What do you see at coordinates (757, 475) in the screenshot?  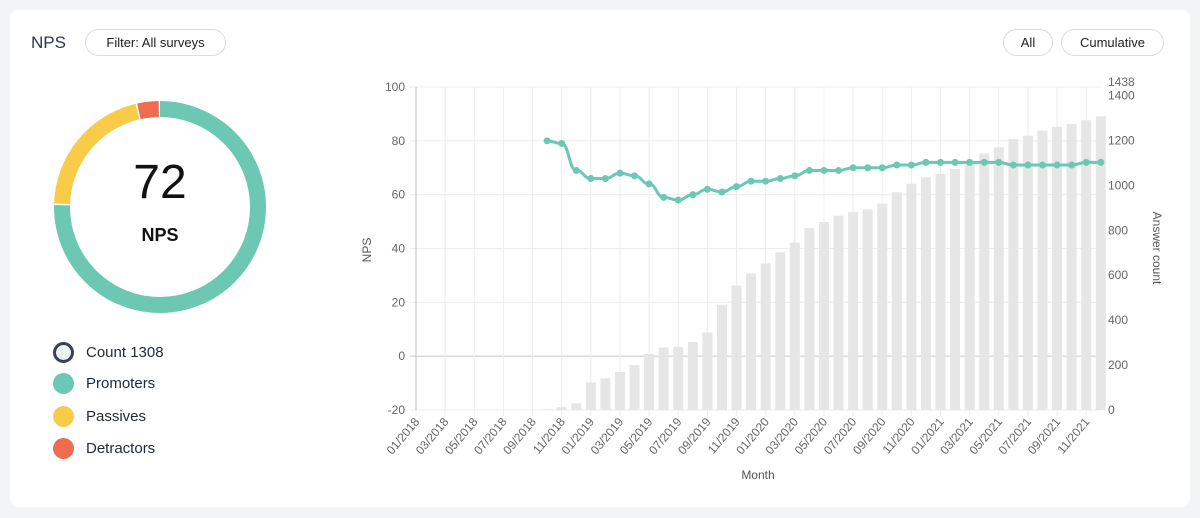 I see `x-axis-title: Month` at bounding box center [757, 475].